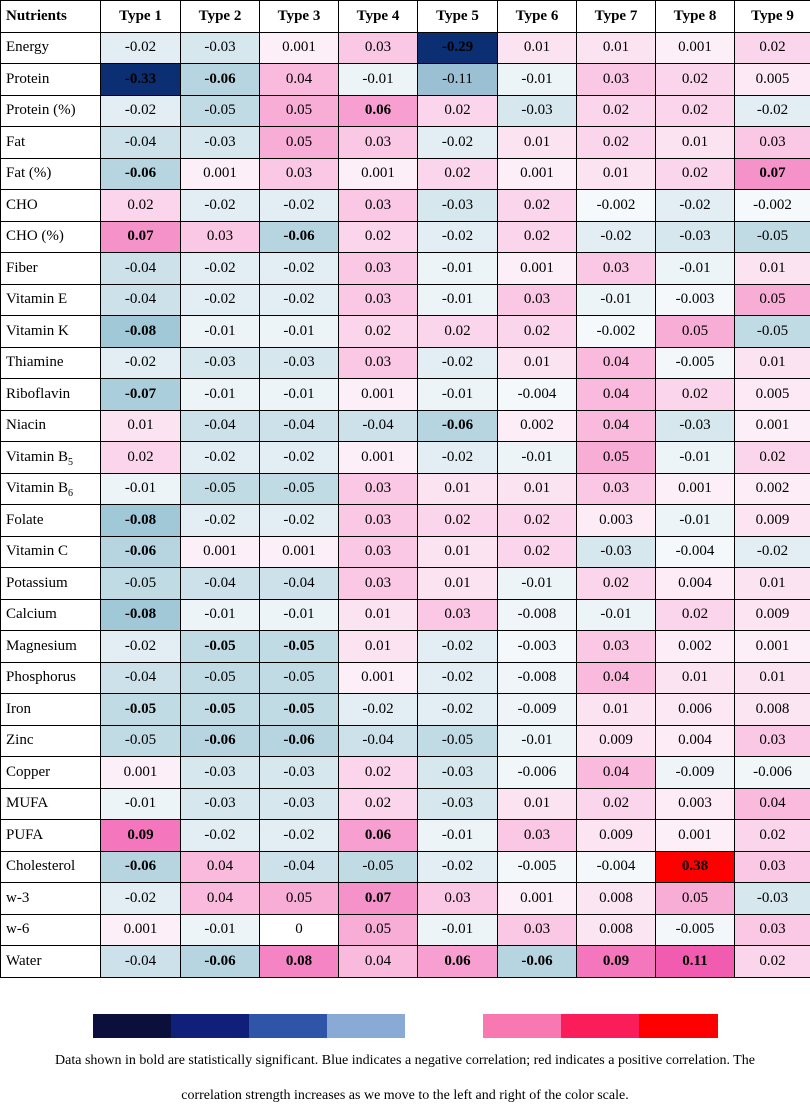 The width and height of the screenshot is (810, 1109). Describe the element at coordinates (50, 898) in the screenshot. I see `row-label: w-3` at that location.